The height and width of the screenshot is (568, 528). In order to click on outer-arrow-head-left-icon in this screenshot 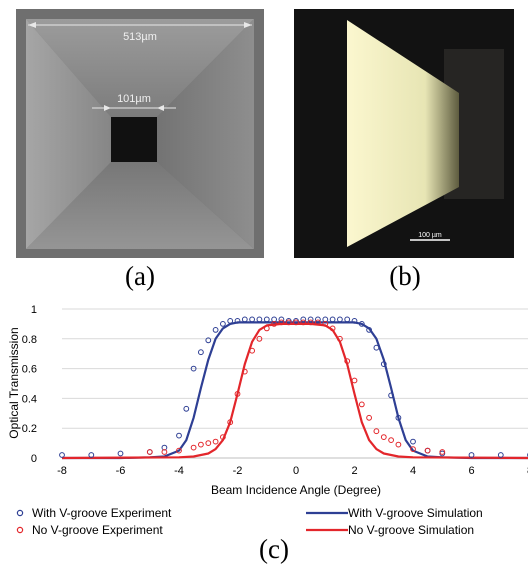, I will do `click(32, 25)`.